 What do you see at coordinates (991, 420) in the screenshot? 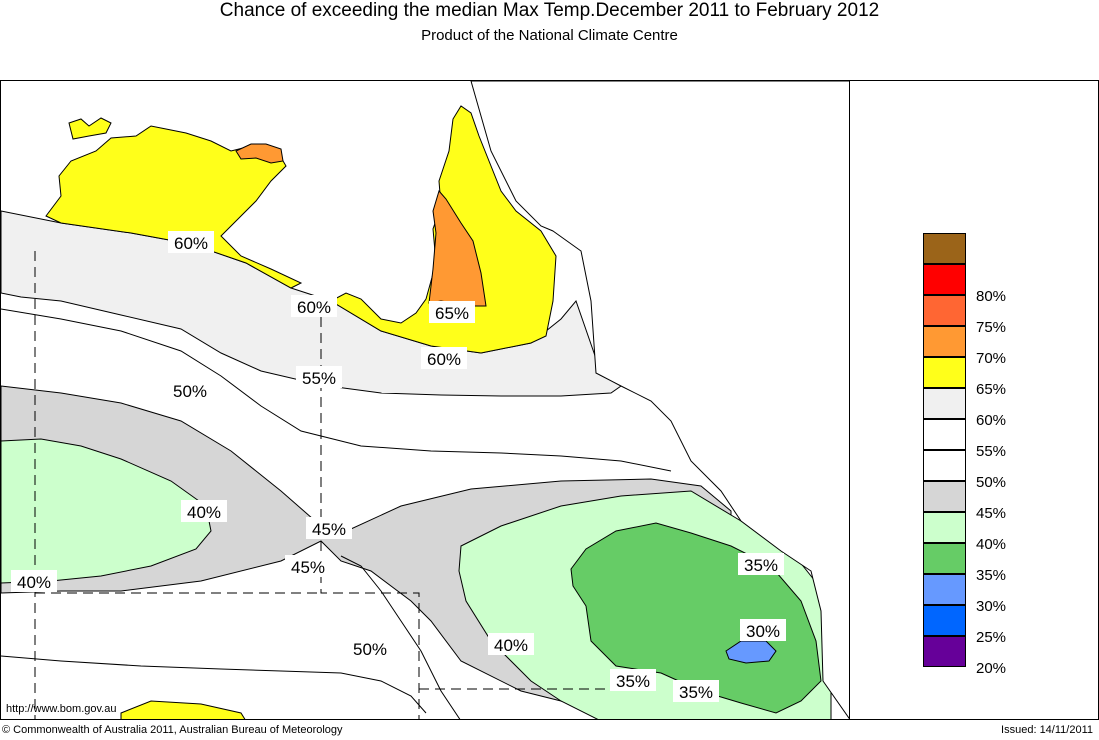
I see `legend-label: 60%` at bounding box center [991, 420].